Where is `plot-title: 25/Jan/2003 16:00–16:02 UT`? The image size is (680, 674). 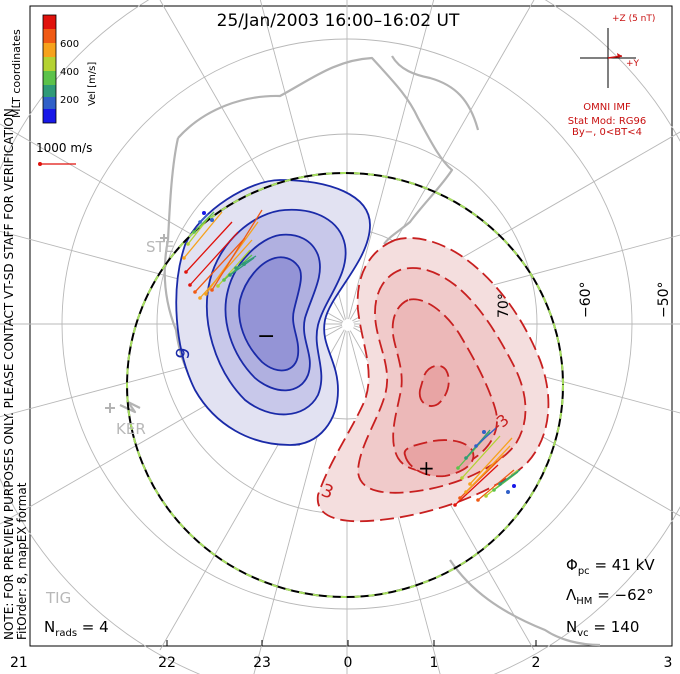
plot-title: 25/Jan/2003 16:00–16:02 UT is located at coordinates (338, 21).